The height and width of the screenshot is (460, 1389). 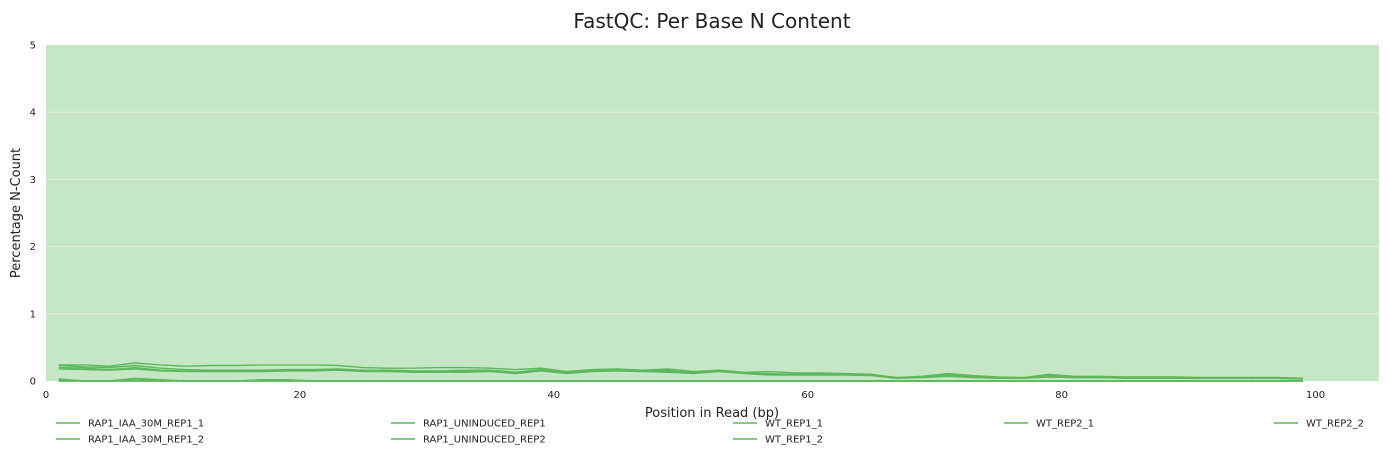 I want to click on legend-label: RAP1_UNINDUCED_REP1, so click(x=484, y=424).